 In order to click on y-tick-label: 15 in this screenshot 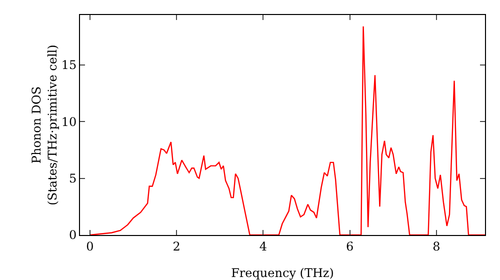, I will do `click(69, 65)`.